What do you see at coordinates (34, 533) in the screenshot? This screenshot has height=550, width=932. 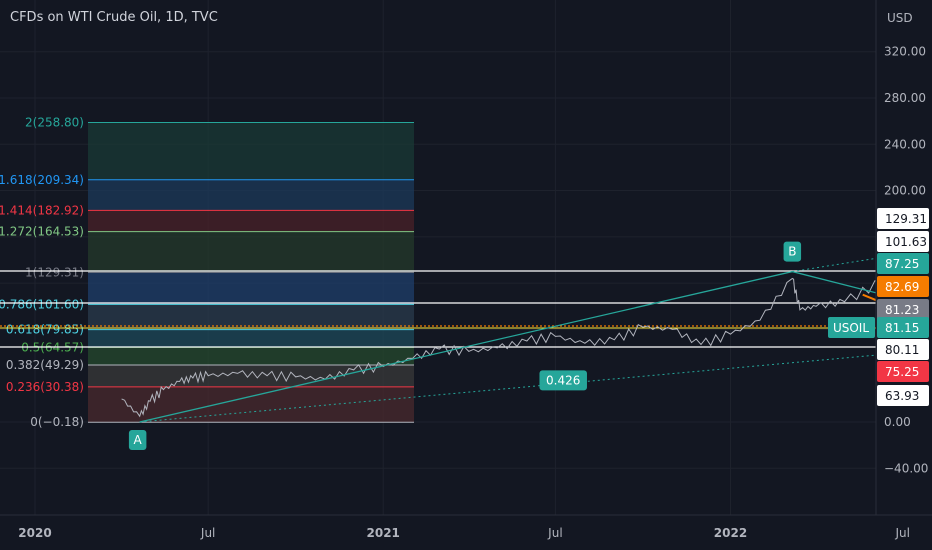 I see `time-axis-tick: 2020` at bounding box center [34, 533].